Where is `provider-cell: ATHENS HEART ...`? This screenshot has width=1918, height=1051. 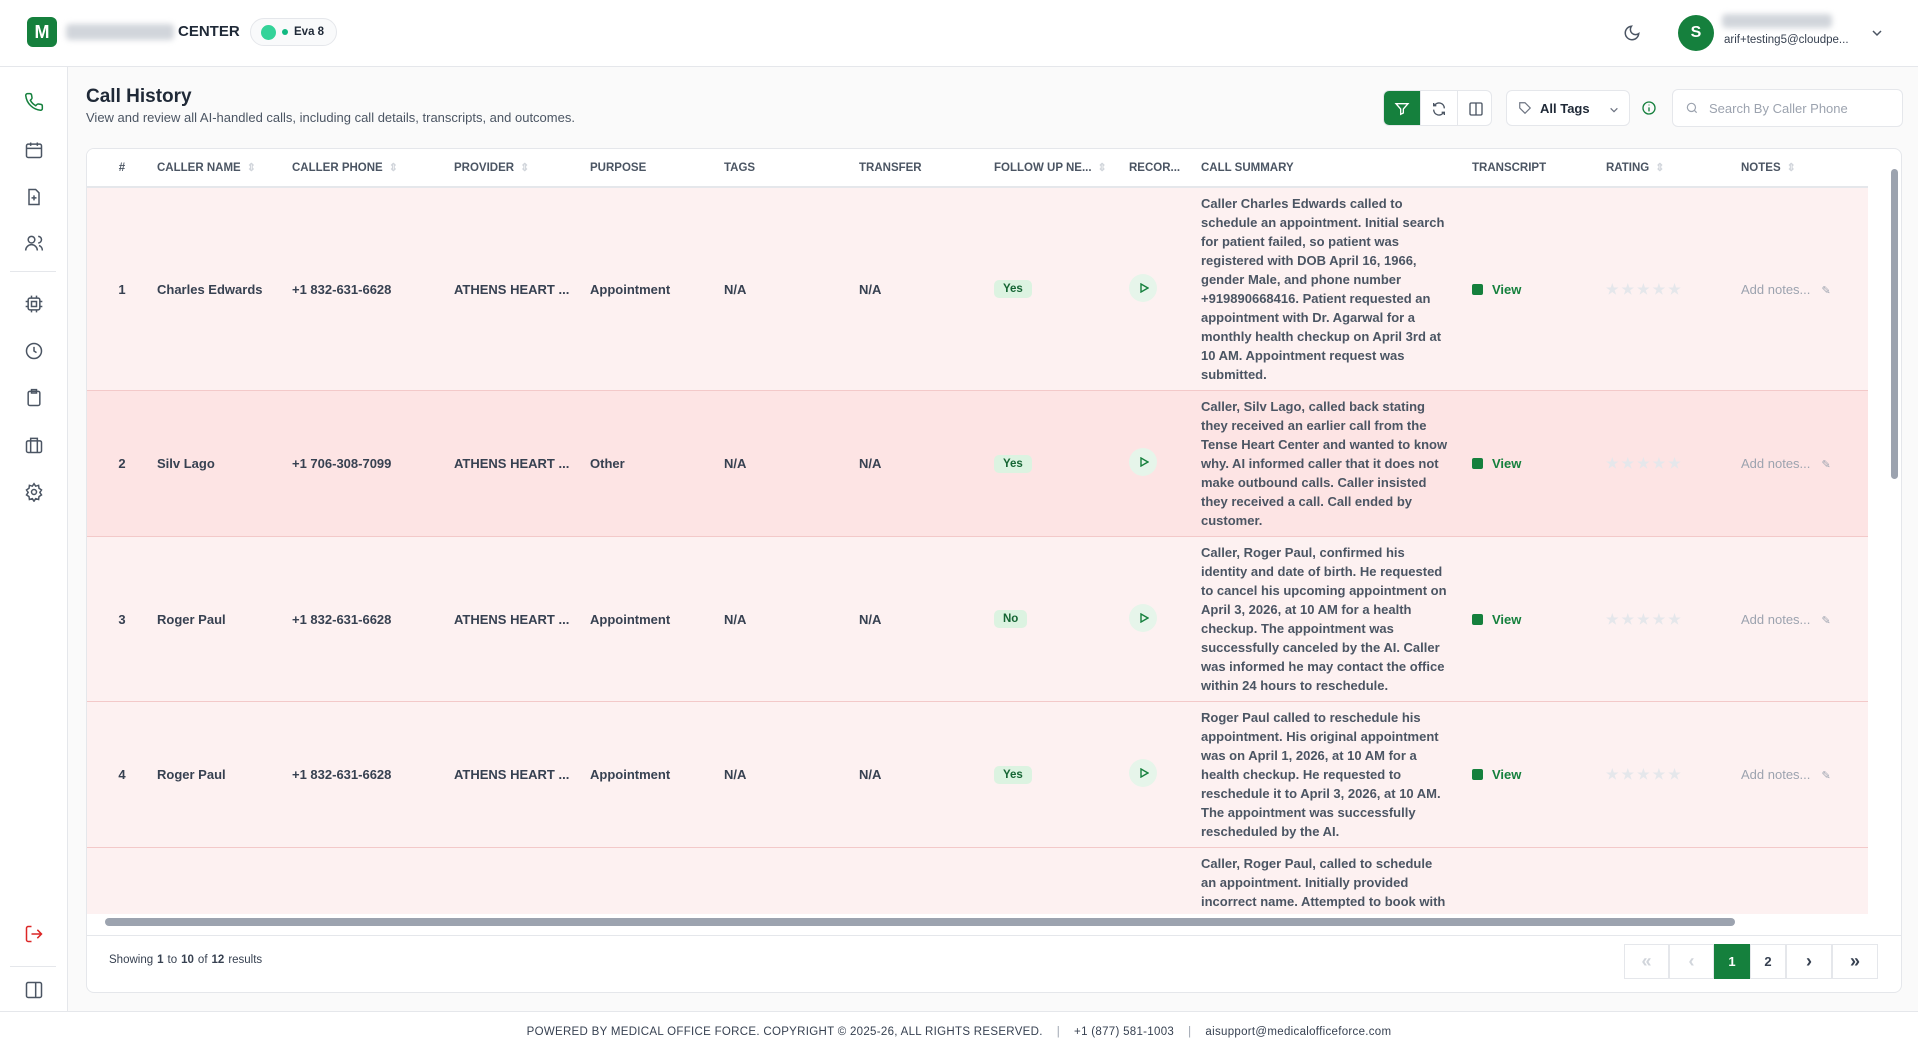 provider-cell: ATHENS HEART ... is located at coordinates (514, 289).